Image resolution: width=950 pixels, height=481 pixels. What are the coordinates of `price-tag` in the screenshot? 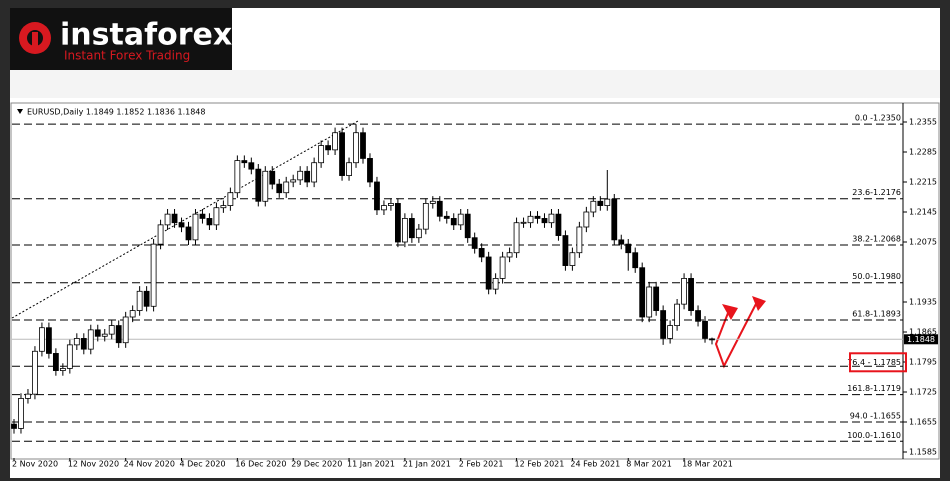 It's located at (921, 339).